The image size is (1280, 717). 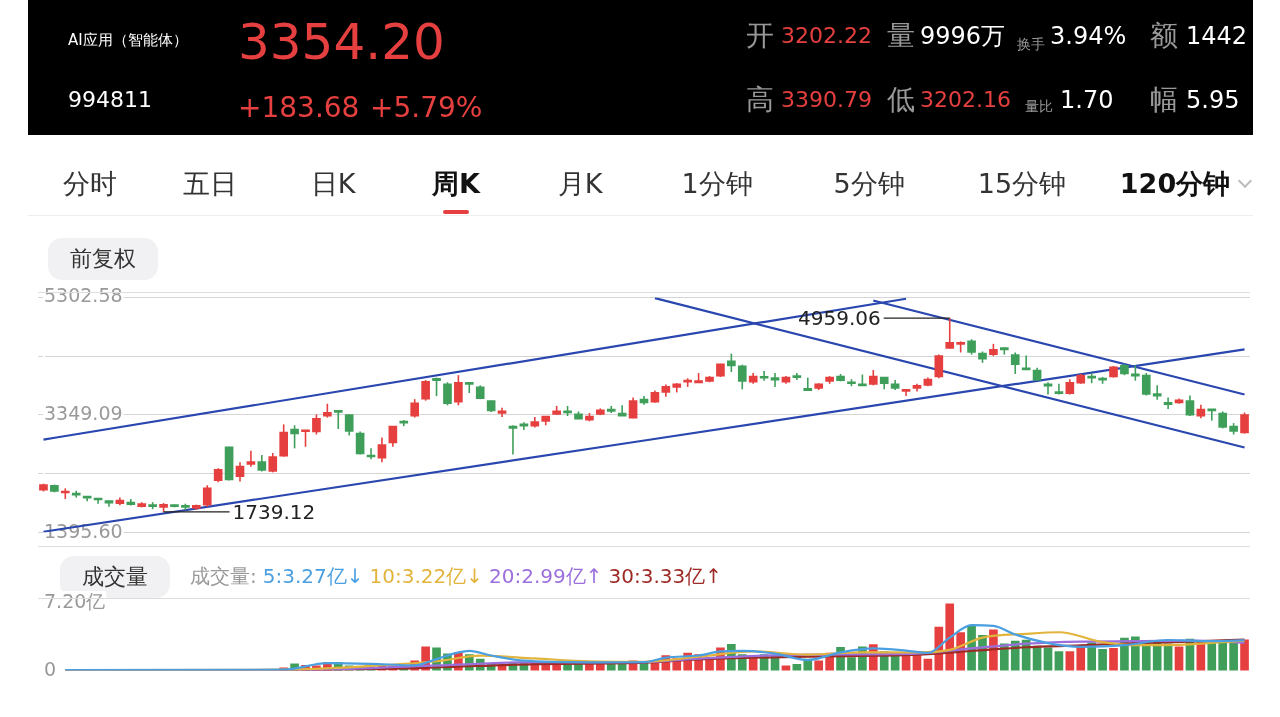 I want to click on text: 120分钟, so click(x=1175, y=183).